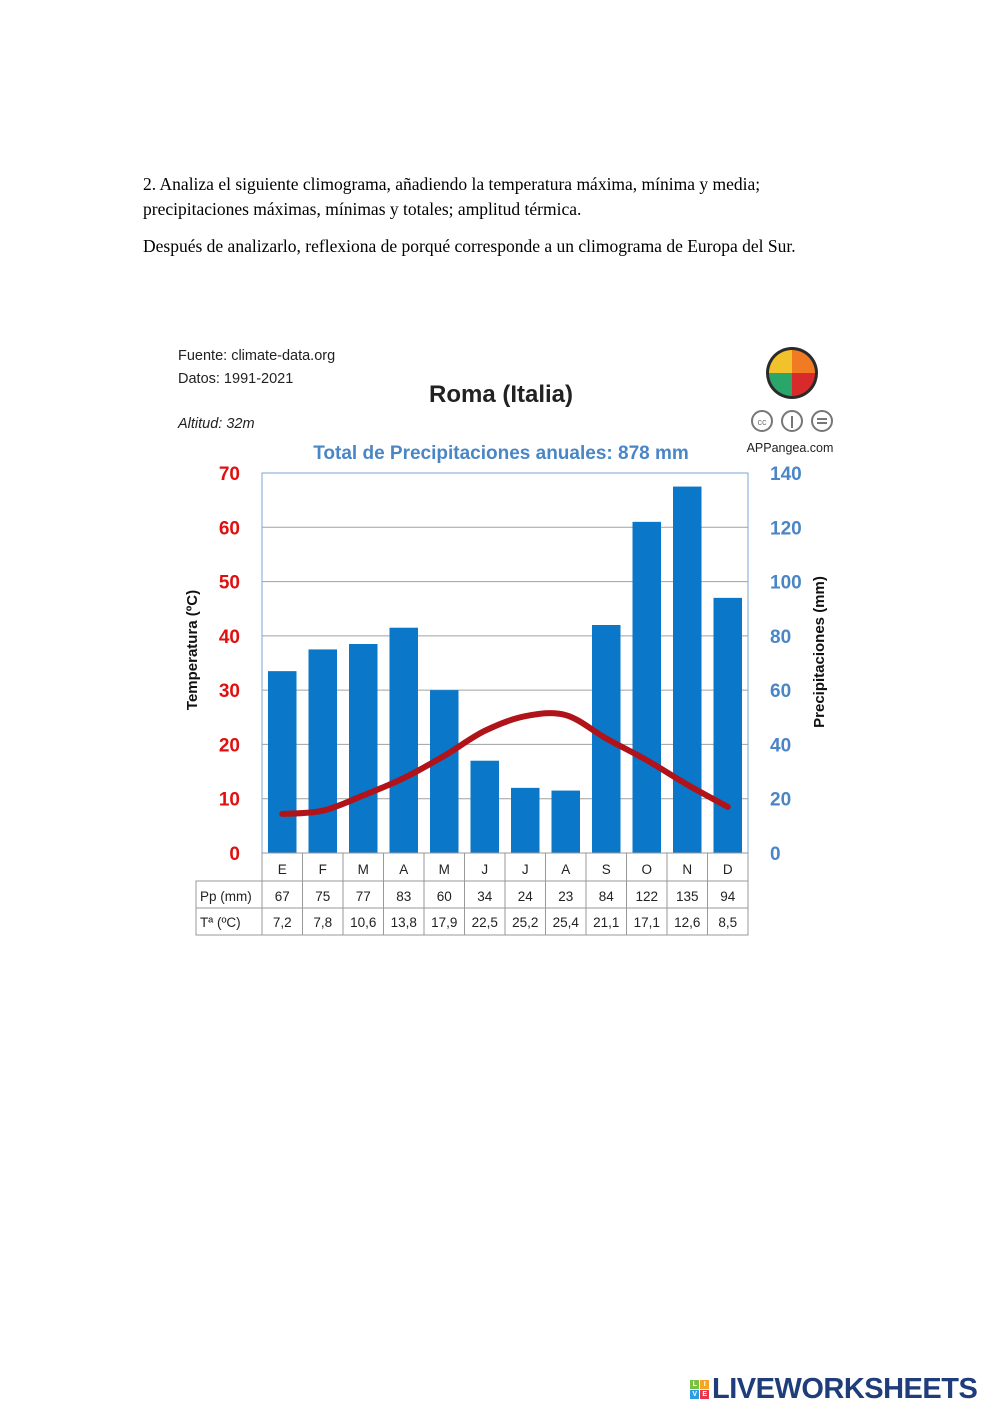  Describe the element at coordinates (229, 528) in the screenshot. I see `y-left-tick: 60` at that location.